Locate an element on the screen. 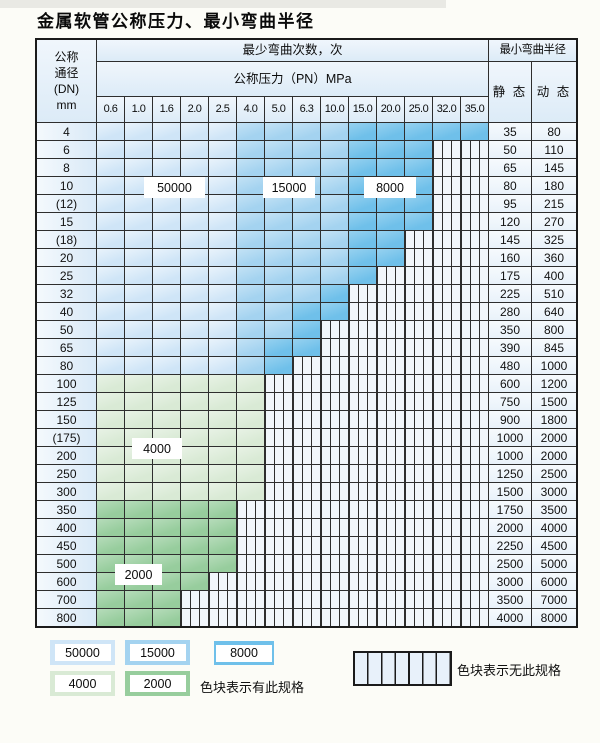 Image resolution: width=600 pixels, height=743 pixels. dn-cell: 100 is located at coordinates (66, 383).